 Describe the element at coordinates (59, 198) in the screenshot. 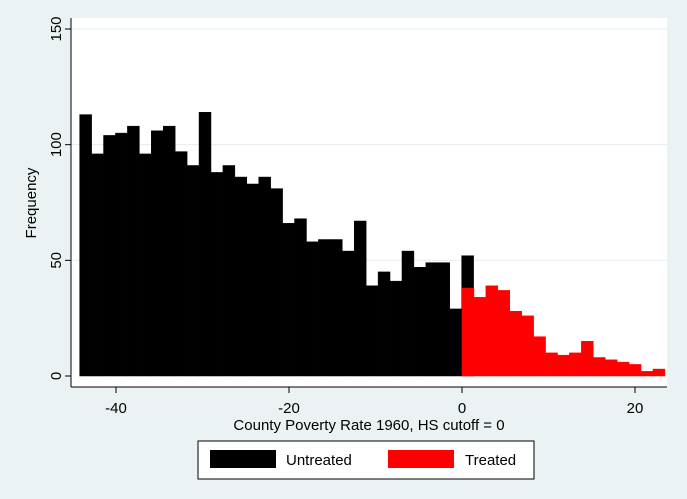

I see `y-axis-ticks: 0 50 100 150` at that location.